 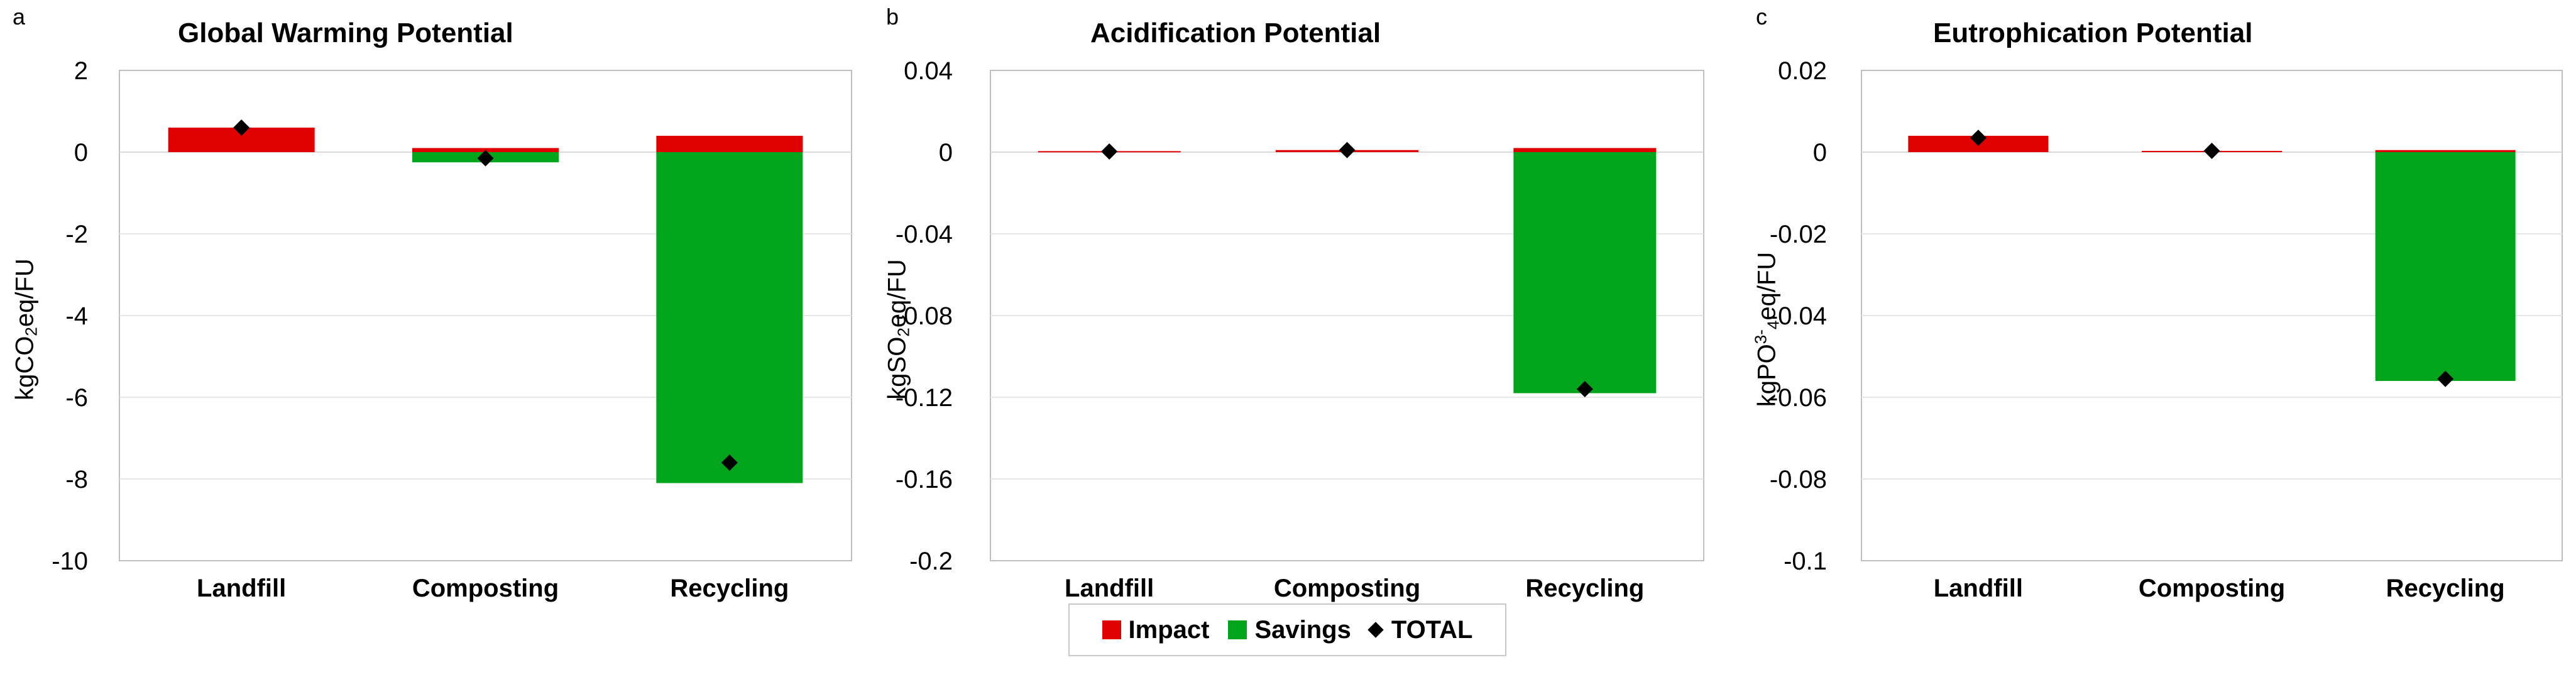 I want to click on y-tick-label: -6, so click(x=76, y=398).